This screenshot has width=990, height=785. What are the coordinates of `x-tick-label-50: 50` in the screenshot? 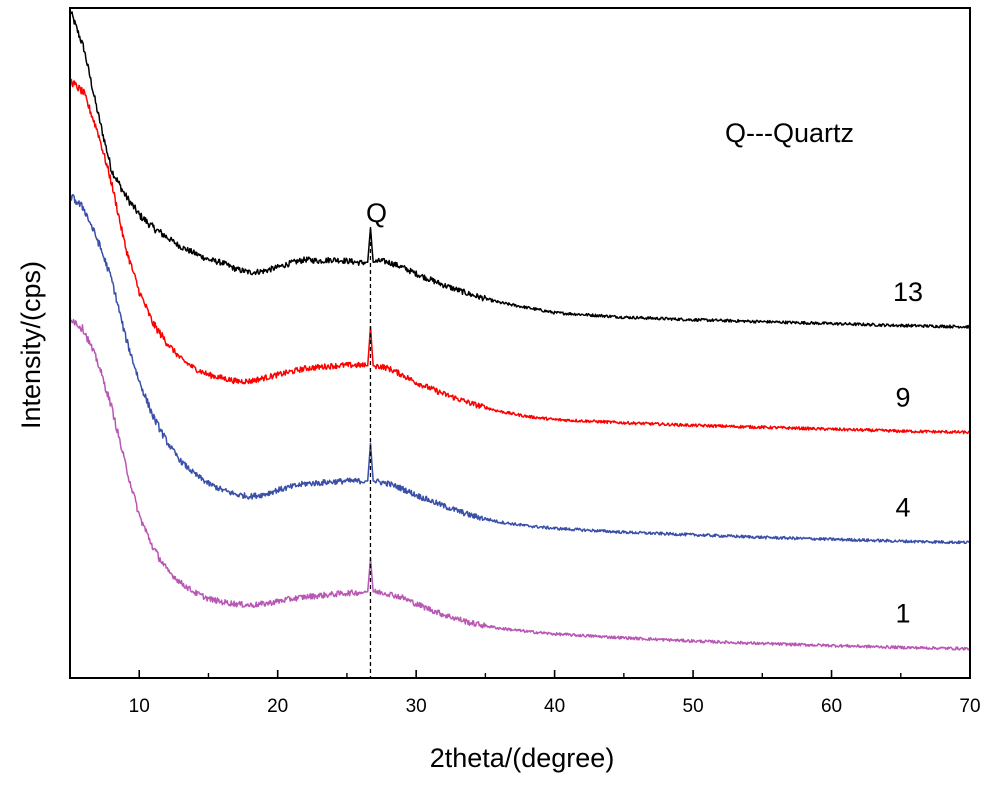 It's located at (693, 706).